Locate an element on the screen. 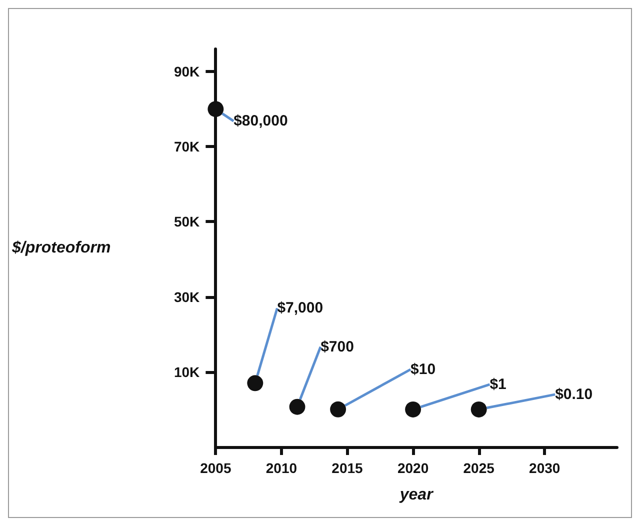 This screenshot has height=526, width=640. x-axis-title: year is located at coordinates (416, 495).